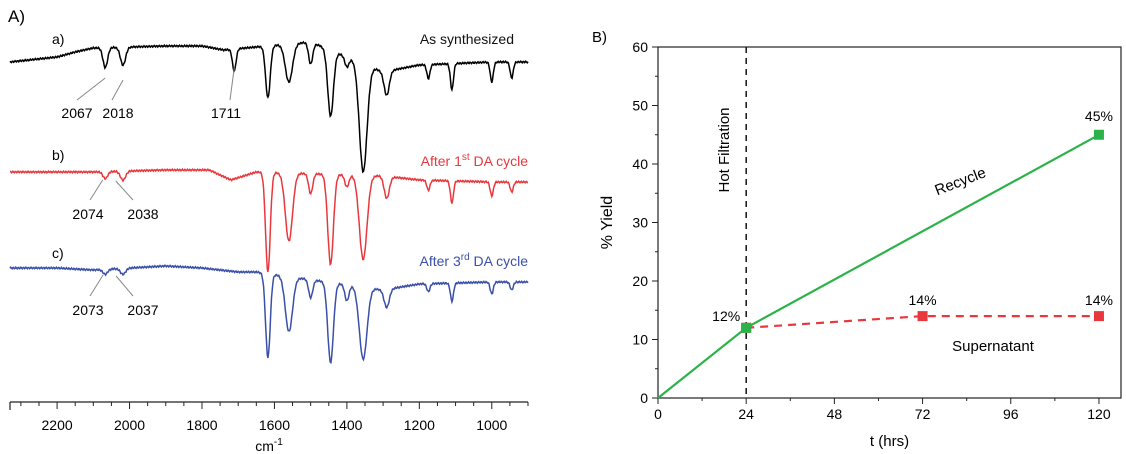 The image size is (1126, 454). Describe the element at coordinates (960, 181) in the screenshot. I see `series-label-recycle: Recycle` at that location.